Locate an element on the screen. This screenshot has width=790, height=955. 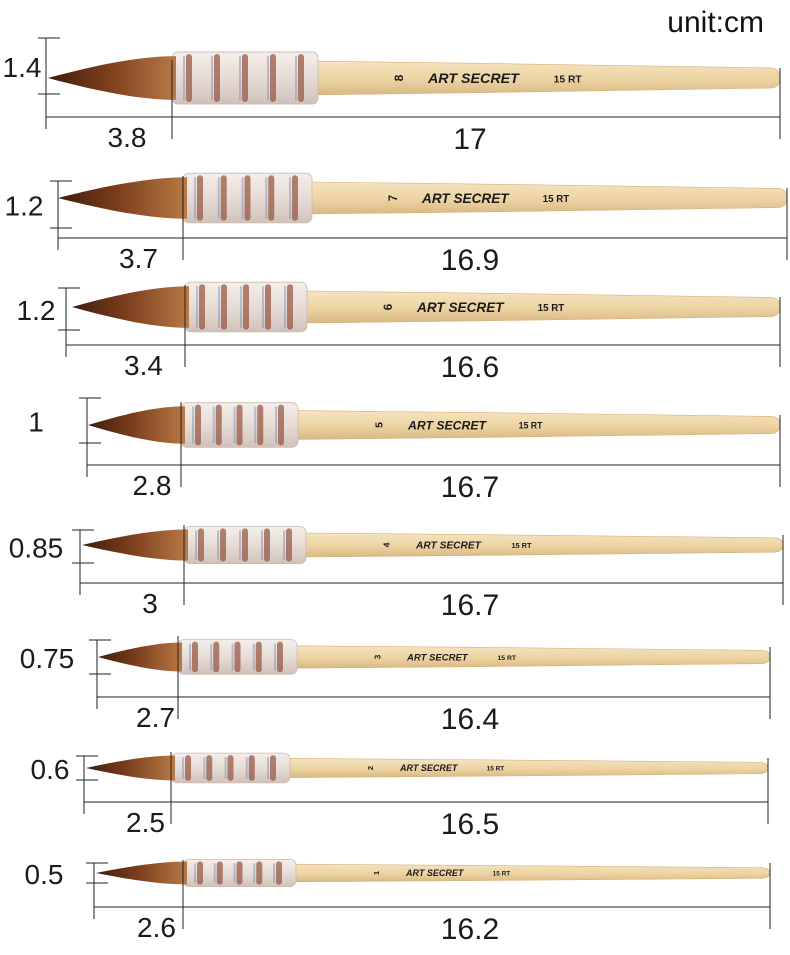
brush-row: 8 ART SECRET 15 RT 1.4 3.8 17 is located at coordinates (392, 96).